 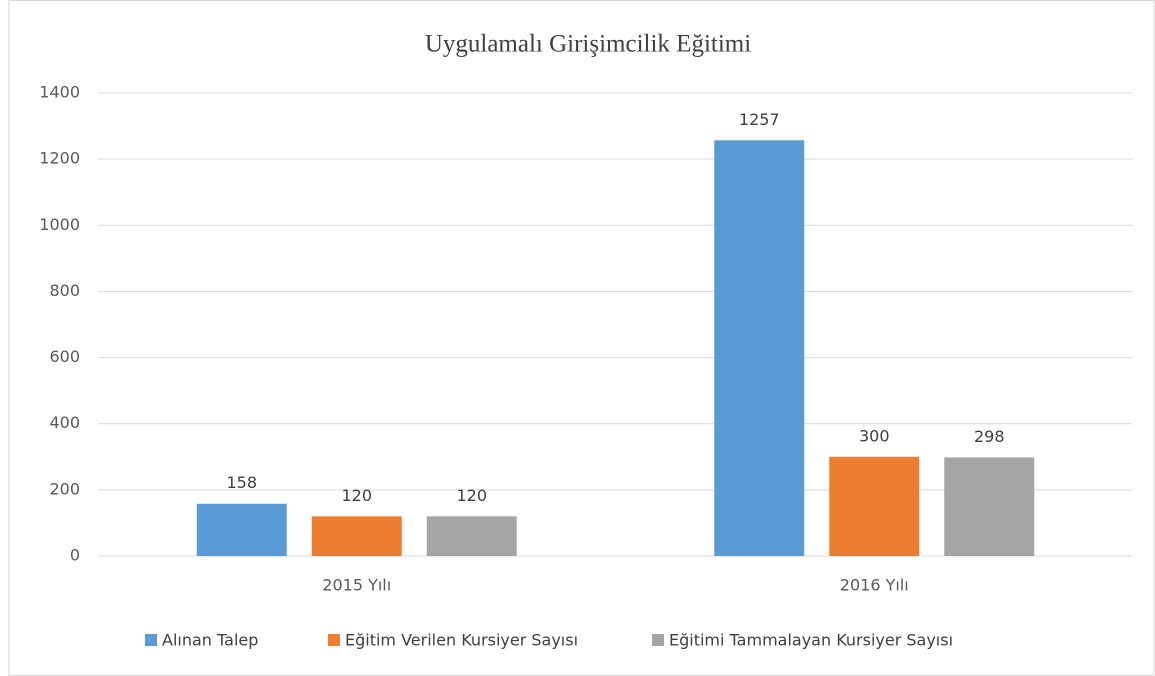 What do you see at coordinates (210, 640) in the screenshot?
I see `legend-label: Alınan Talep` at bounding box center [210, 640].